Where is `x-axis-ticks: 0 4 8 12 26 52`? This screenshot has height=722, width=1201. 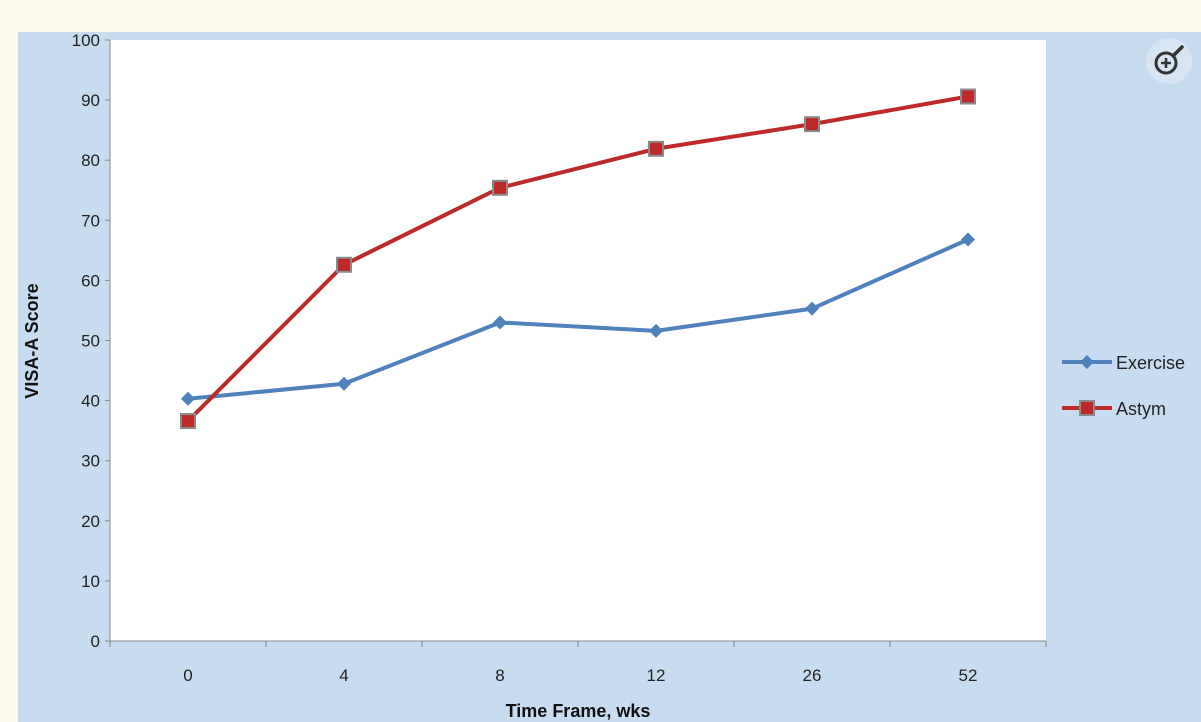 x-axis-ticks: 0 4 8 12 26 52 is located at coordinates (578, 663).